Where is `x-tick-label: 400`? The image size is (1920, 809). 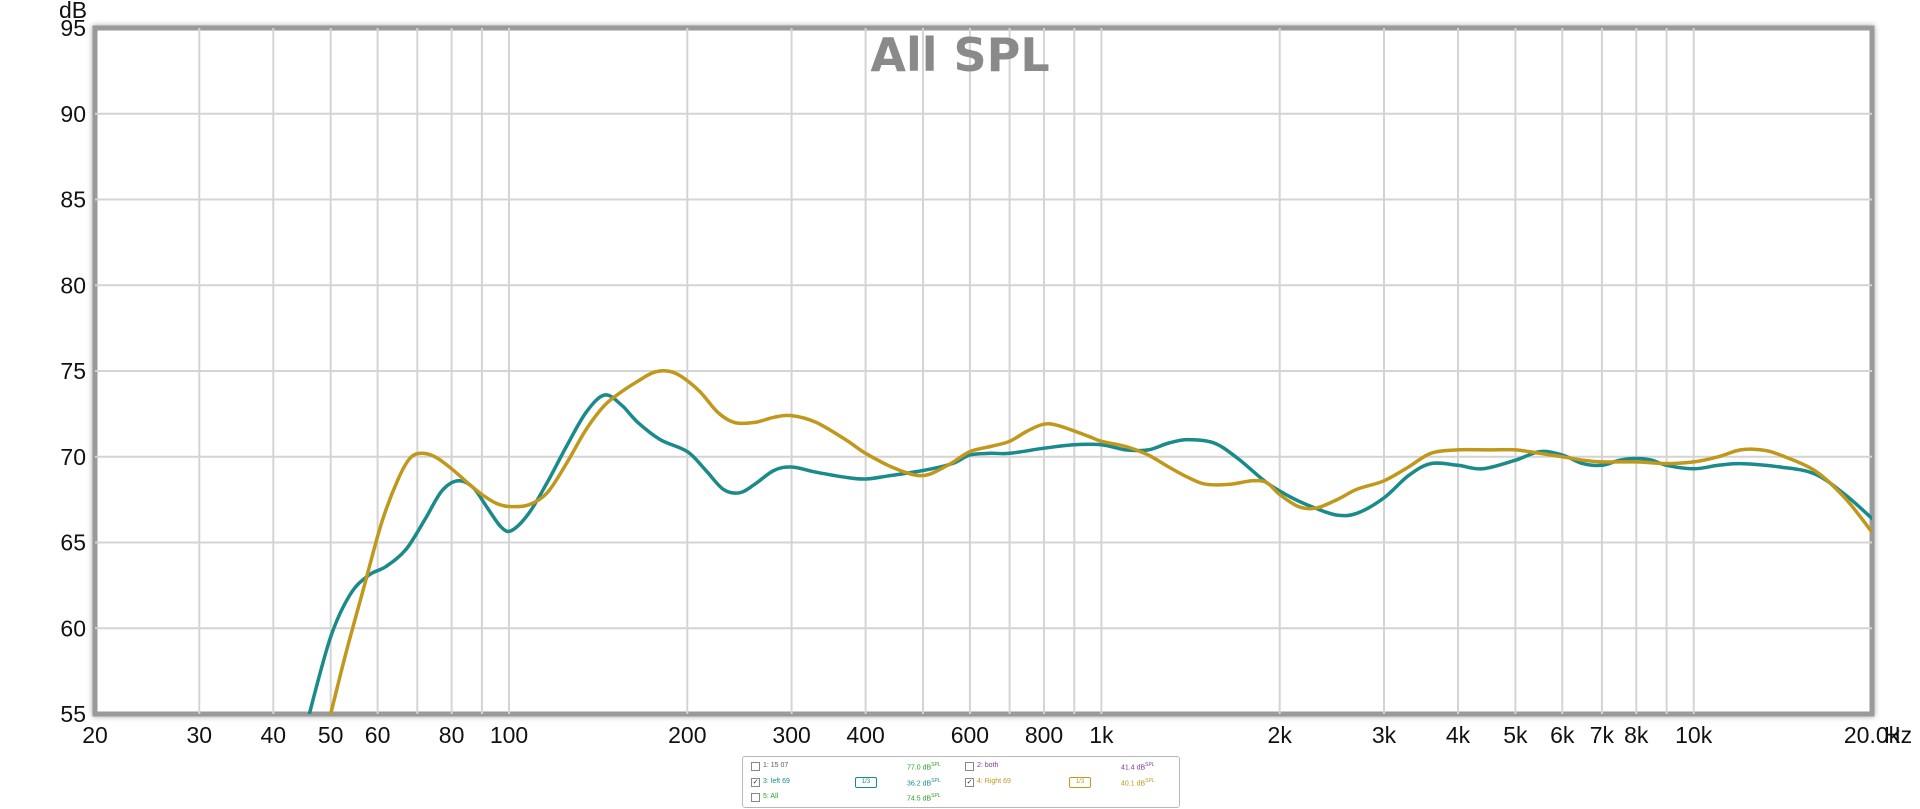 x-tick-label: 400 is located at coordinates (865, 735).